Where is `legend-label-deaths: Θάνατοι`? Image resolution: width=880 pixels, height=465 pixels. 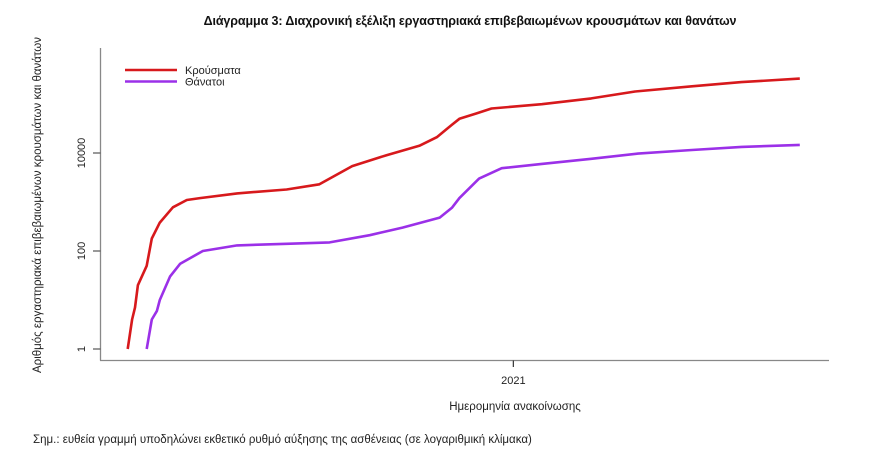
legend-label-deaths: Θάνατοι is located at coordinates (205, 83).